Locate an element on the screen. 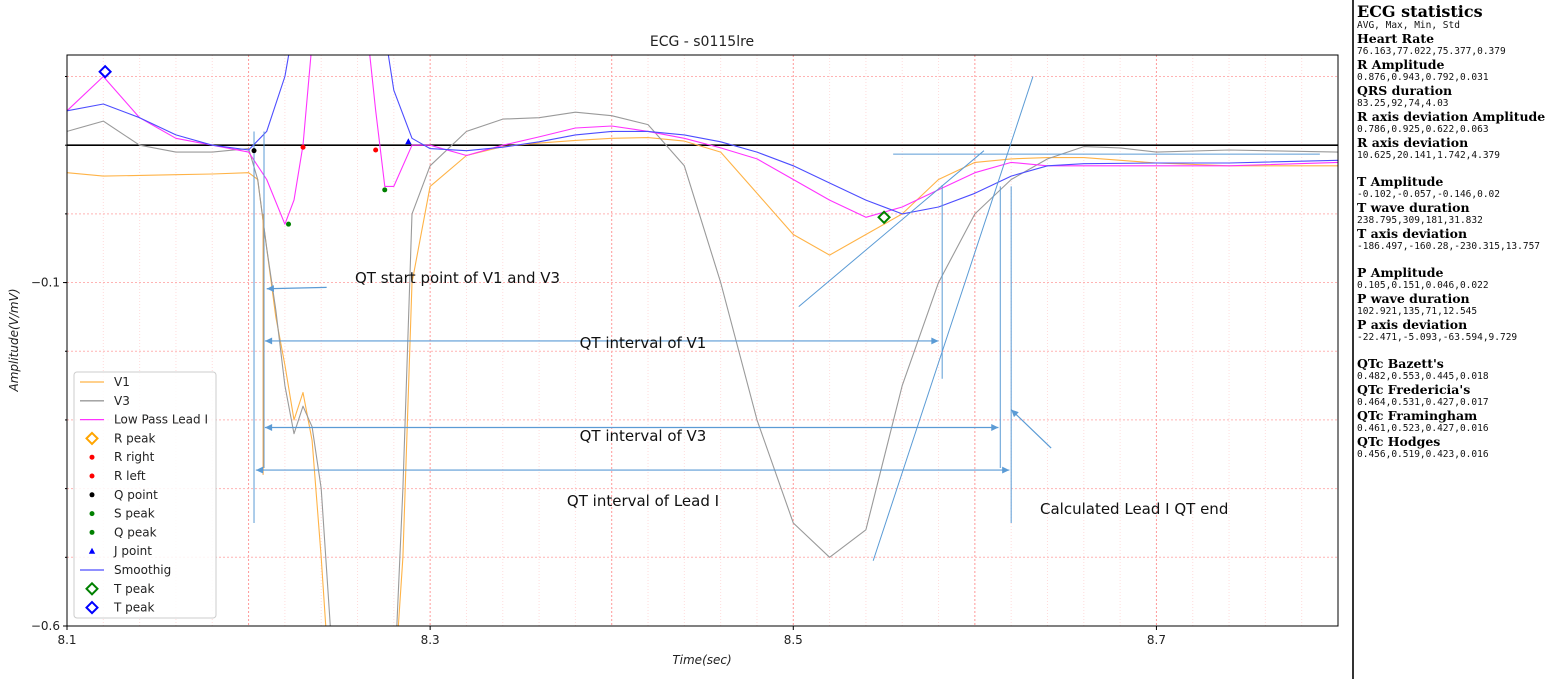 This screenshot has width=1557, height=679. annotation-label: QT interval of V3 is located at coordinates (643, 436).